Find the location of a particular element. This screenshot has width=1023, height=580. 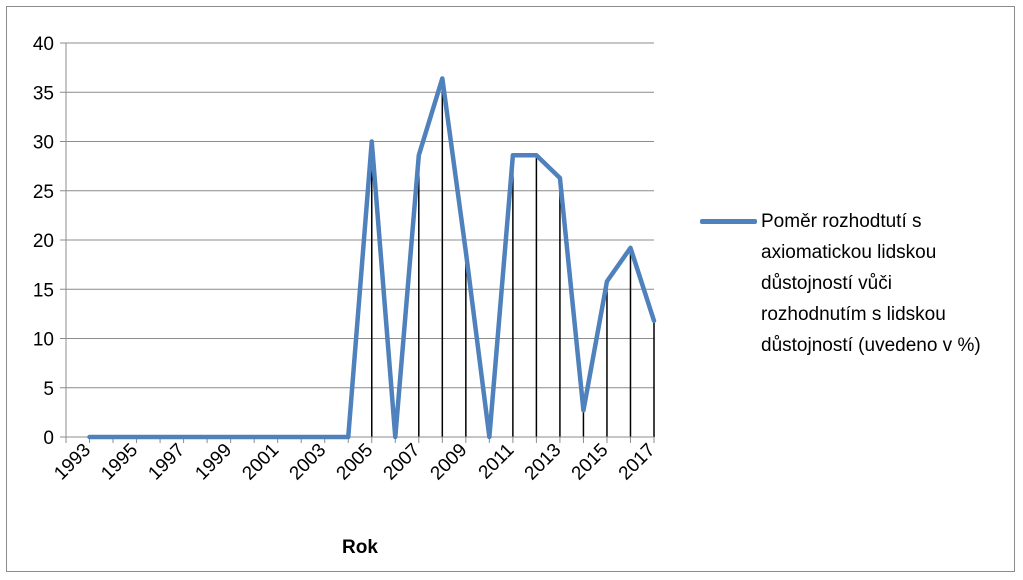

y-tick-labels: 0 5 10 15 20 25 30 35 40 is located at coordinates (43, 241).